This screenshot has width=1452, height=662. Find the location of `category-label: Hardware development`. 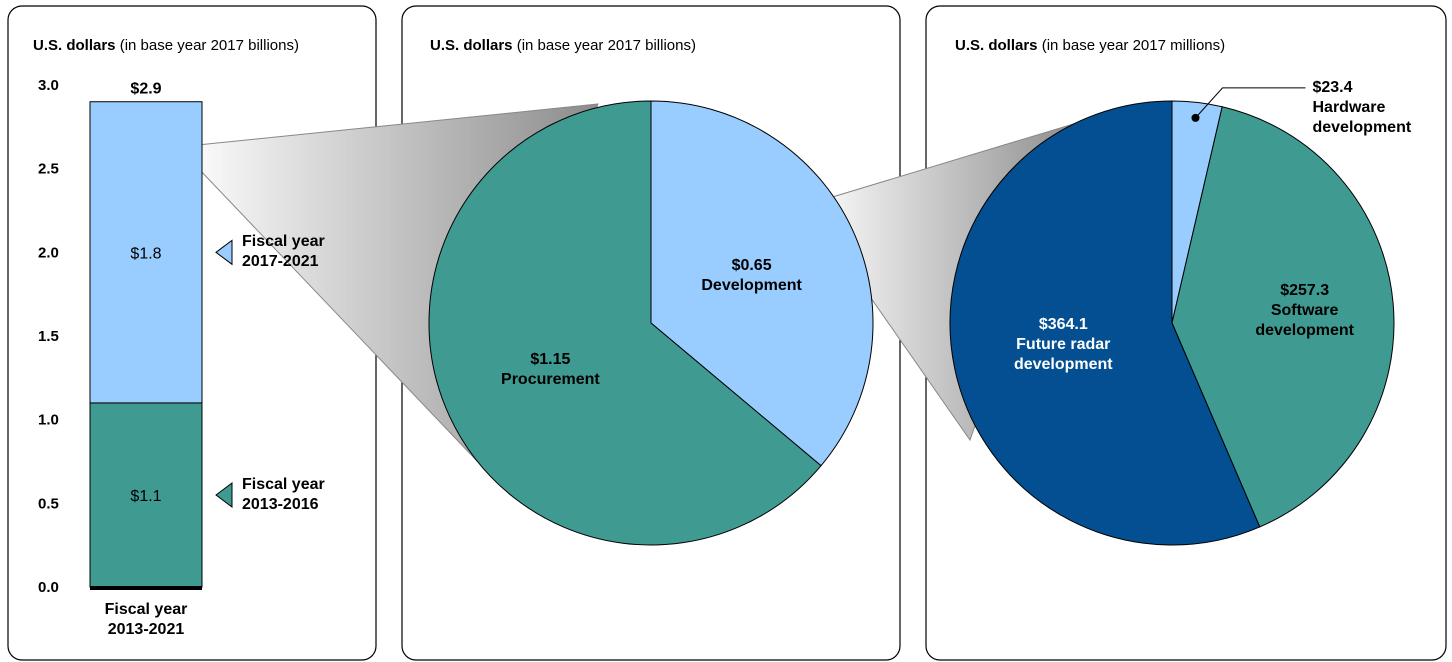

category-label: Hardware development is located at coordinates (1362, 117).